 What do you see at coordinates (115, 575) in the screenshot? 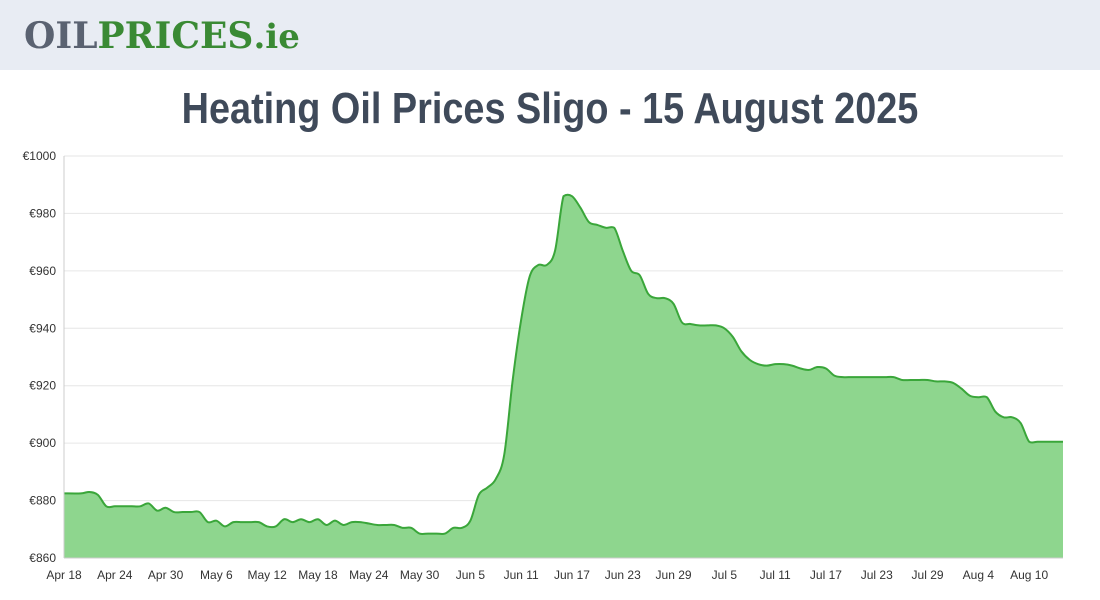
I see `x-tick-label: Apr 24` at bounding box center [115, 575].